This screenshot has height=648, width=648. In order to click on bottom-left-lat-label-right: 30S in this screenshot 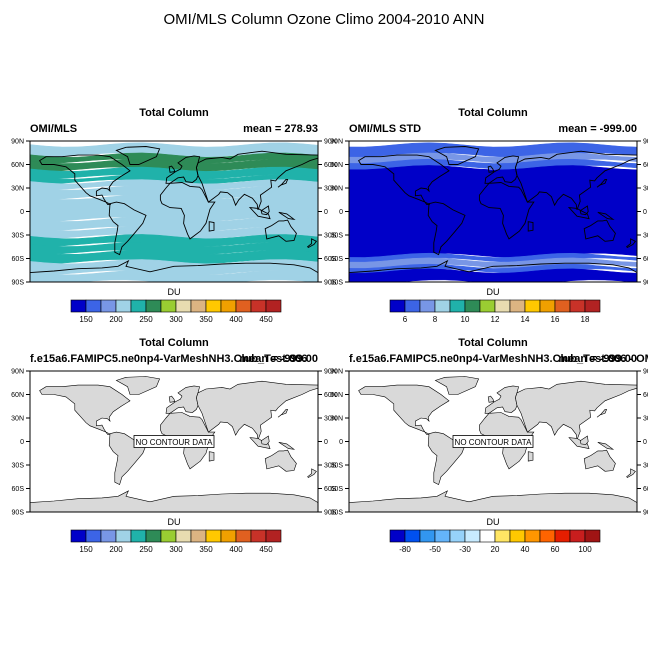, I will do `click(330, 466)`.